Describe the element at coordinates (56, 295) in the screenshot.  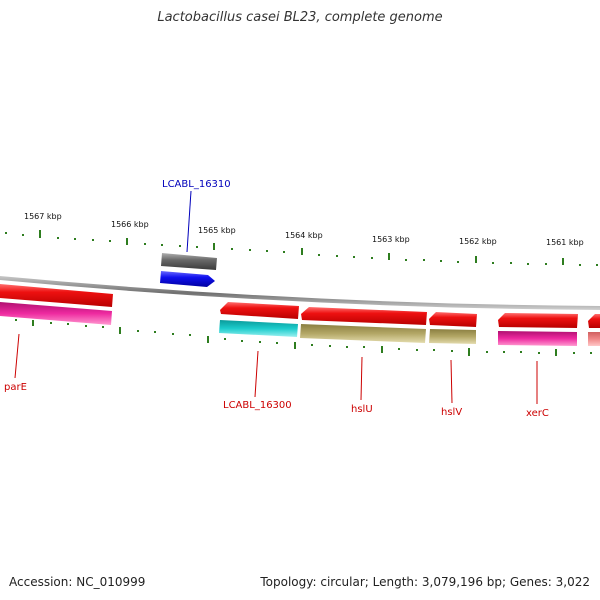
I see `gene-pare-red` at that location.